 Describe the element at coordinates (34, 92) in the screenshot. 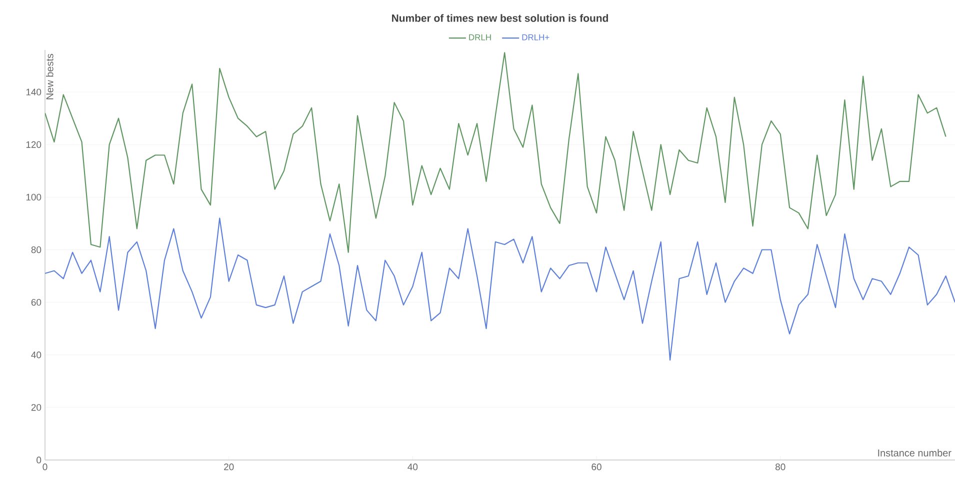

I see `y-tick-label: 140` at that location.